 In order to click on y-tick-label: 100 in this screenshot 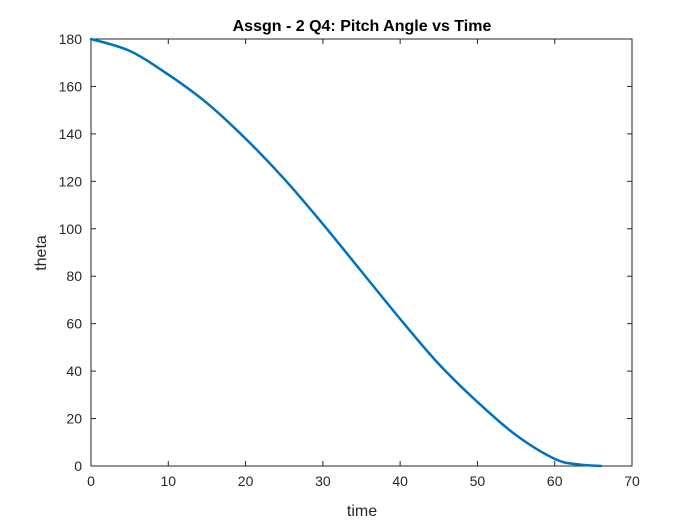, I will do `click(71, 229)`.